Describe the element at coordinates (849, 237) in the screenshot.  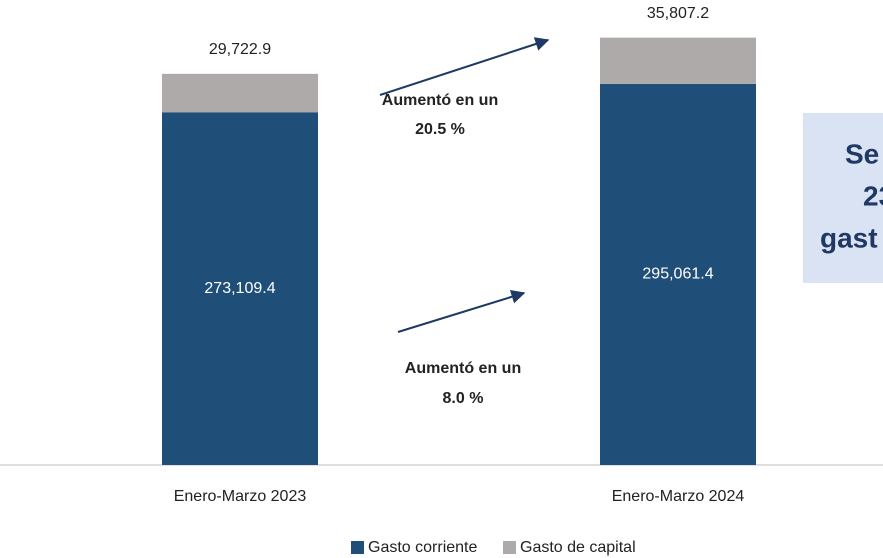
I see `note-text: gast` at that location.